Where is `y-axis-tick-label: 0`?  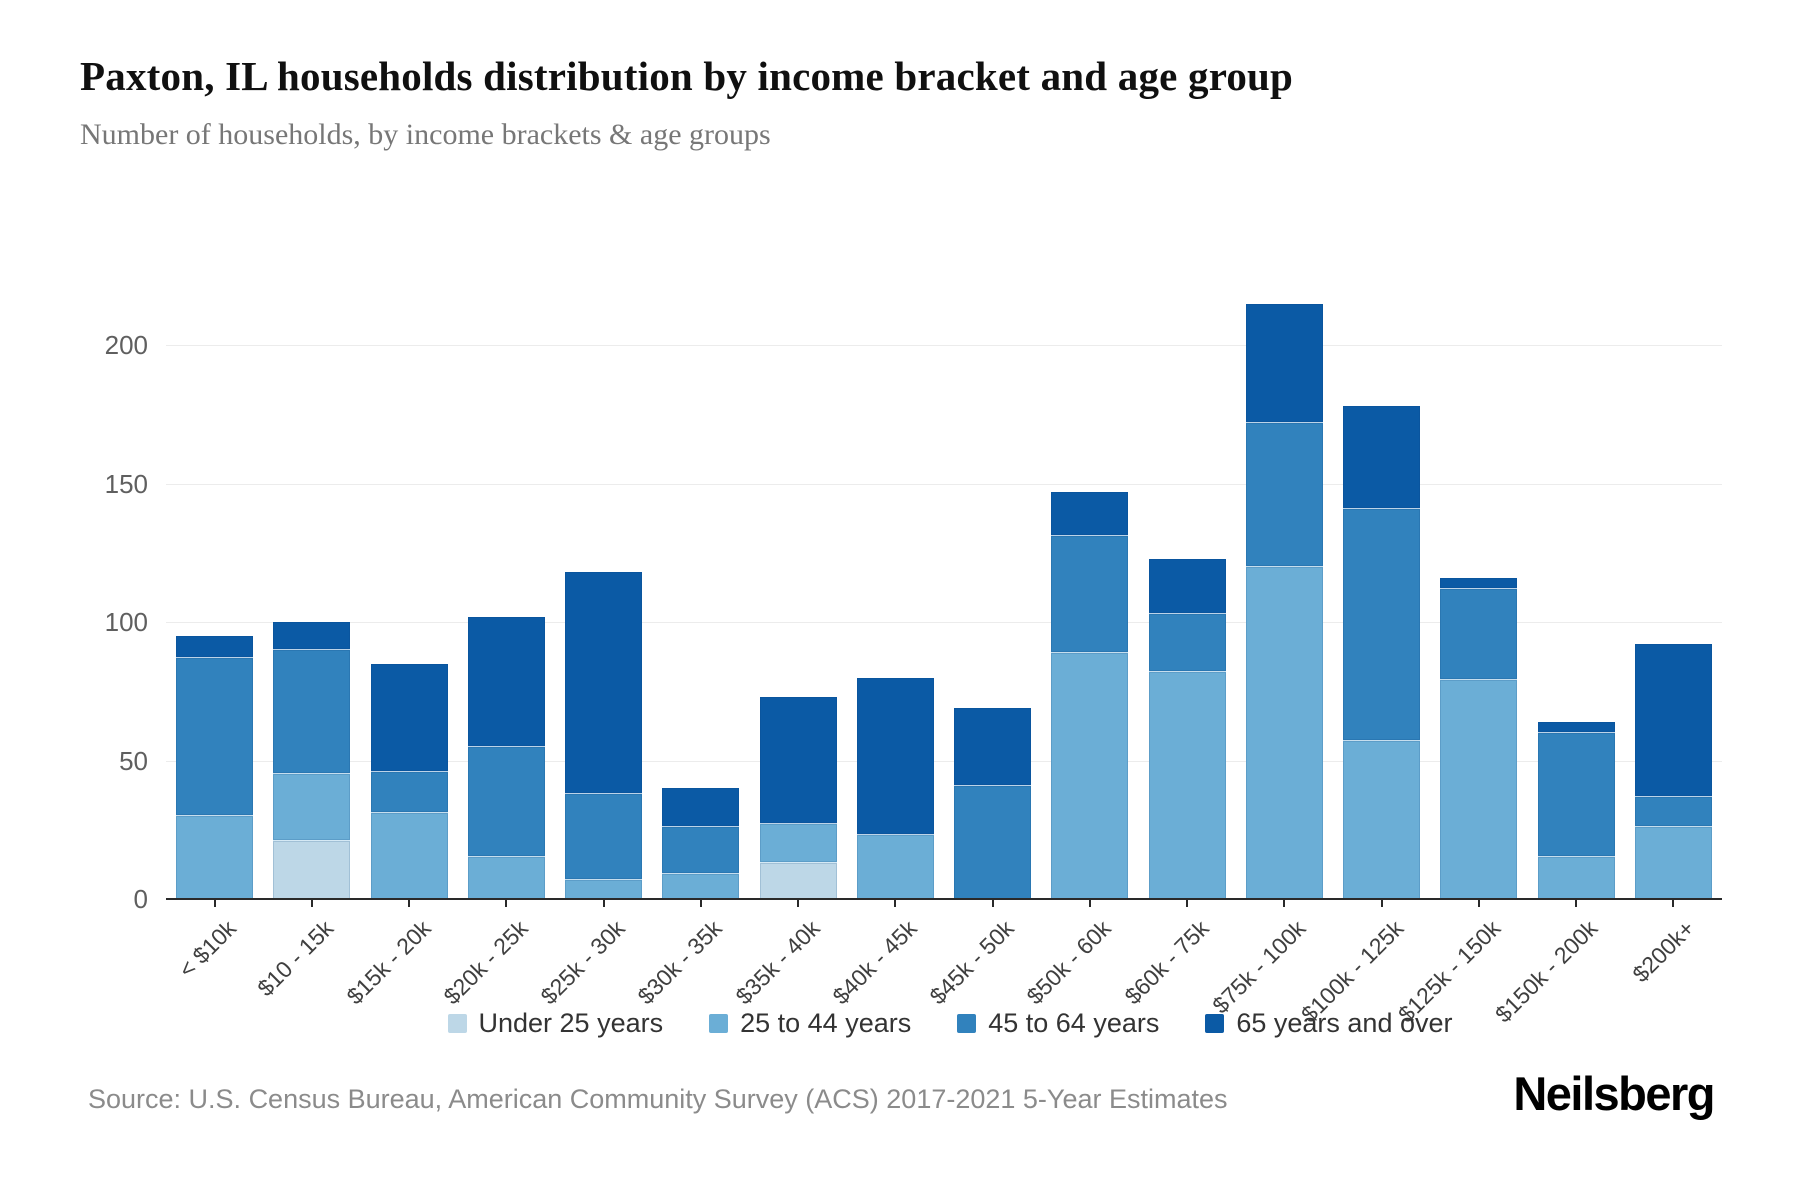 y-axis-tick-label: 0 is located at coordinates (140, 899).